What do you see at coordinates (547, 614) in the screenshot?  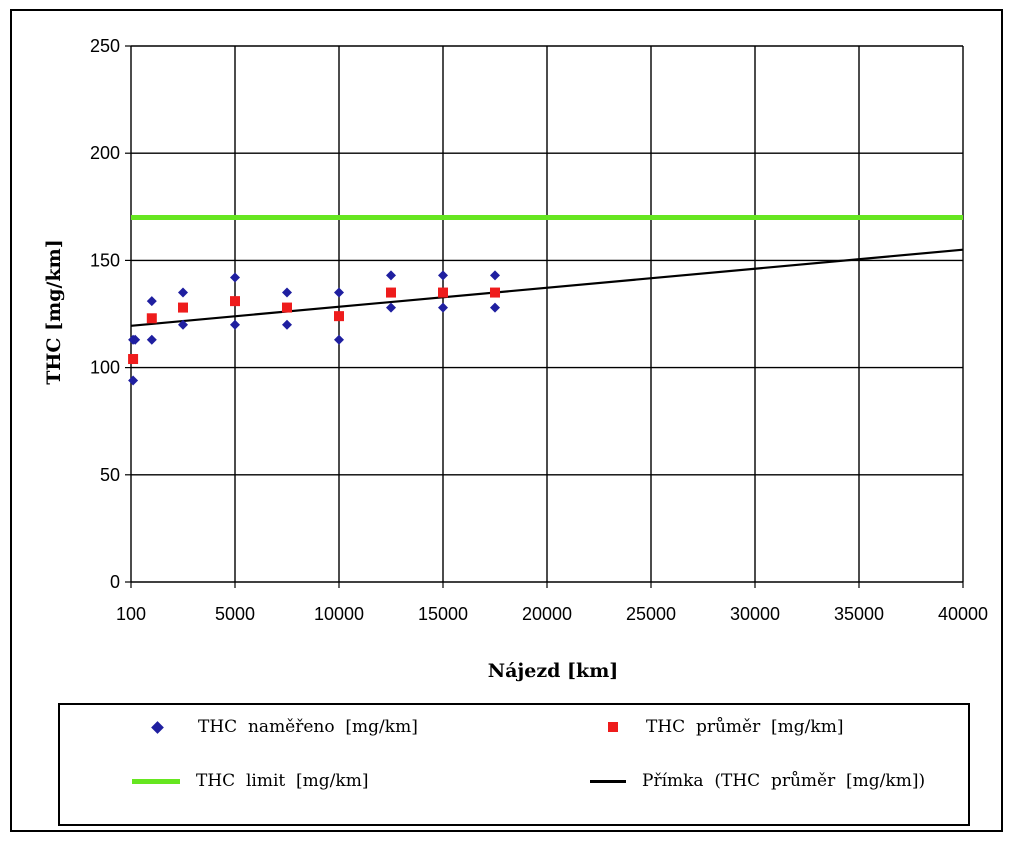 I see `x-tick-label: 20000` at bounding box center [547, 614].